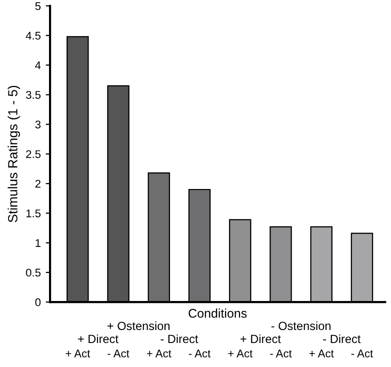 The image size is (391, 367). What do you see at coordinates (38, 243) in the screenshot?
I see `y-tick-label: 1` at bounding box center [38, 243].